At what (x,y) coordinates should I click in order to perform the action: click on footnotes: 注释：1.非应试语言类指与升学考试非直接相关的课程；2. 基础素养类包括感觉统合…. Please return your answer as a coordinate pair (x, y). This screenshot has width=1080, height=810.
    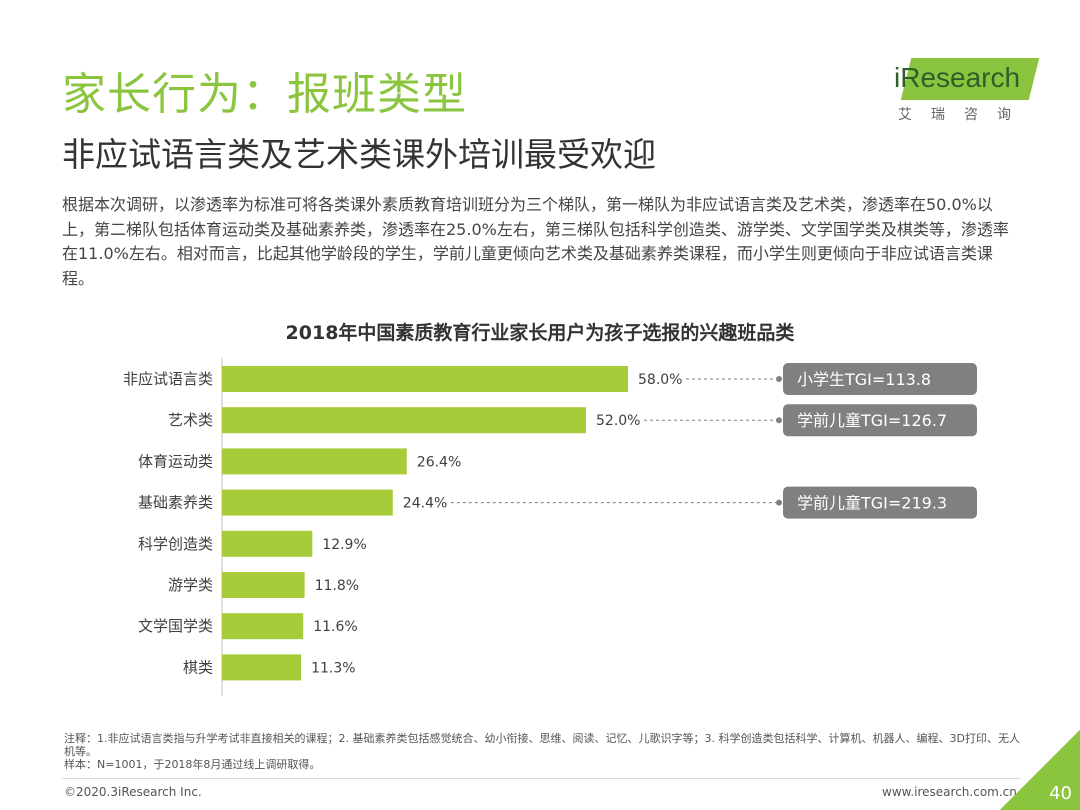
    Looking at the image, I should click on (544, 751).